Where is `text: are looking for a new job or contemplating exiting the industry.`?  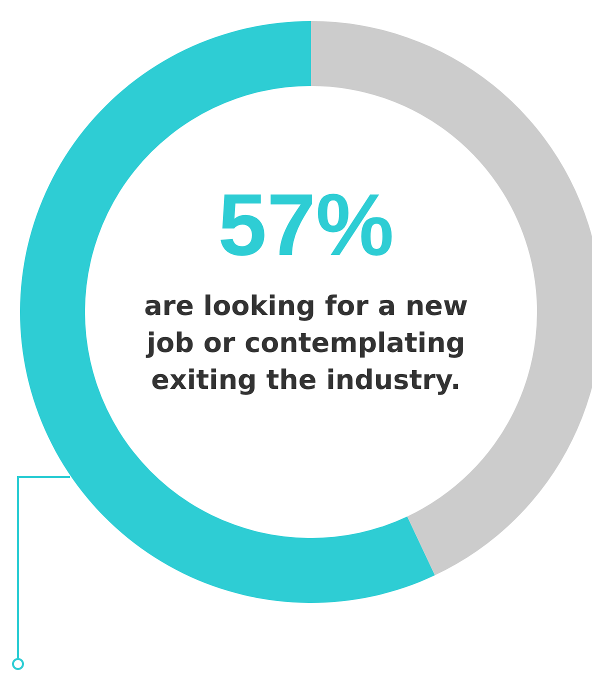 text: are looking for a new job or contemplating exiting the industry. is located at coordinates (306, 344).